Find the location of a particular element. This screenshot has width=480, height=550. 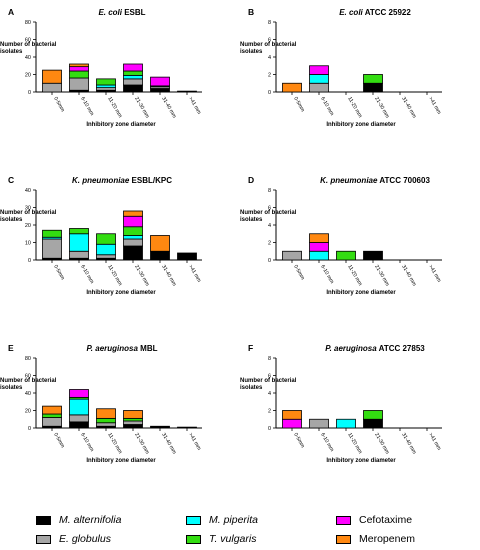

panel-letter: F is located at coordinates (250, 348).